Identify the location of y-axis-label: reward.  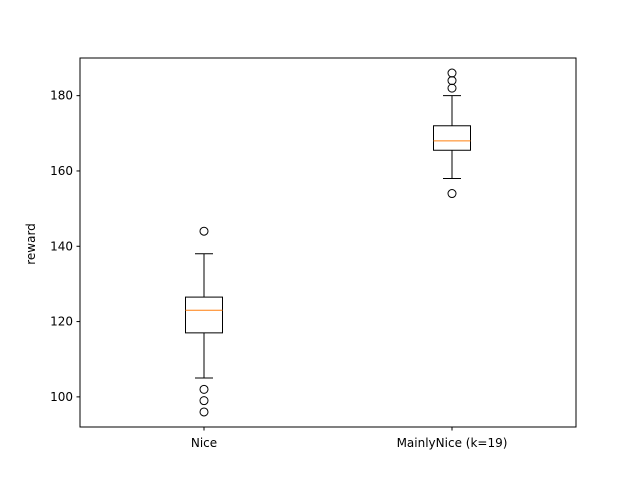
(31, 244).